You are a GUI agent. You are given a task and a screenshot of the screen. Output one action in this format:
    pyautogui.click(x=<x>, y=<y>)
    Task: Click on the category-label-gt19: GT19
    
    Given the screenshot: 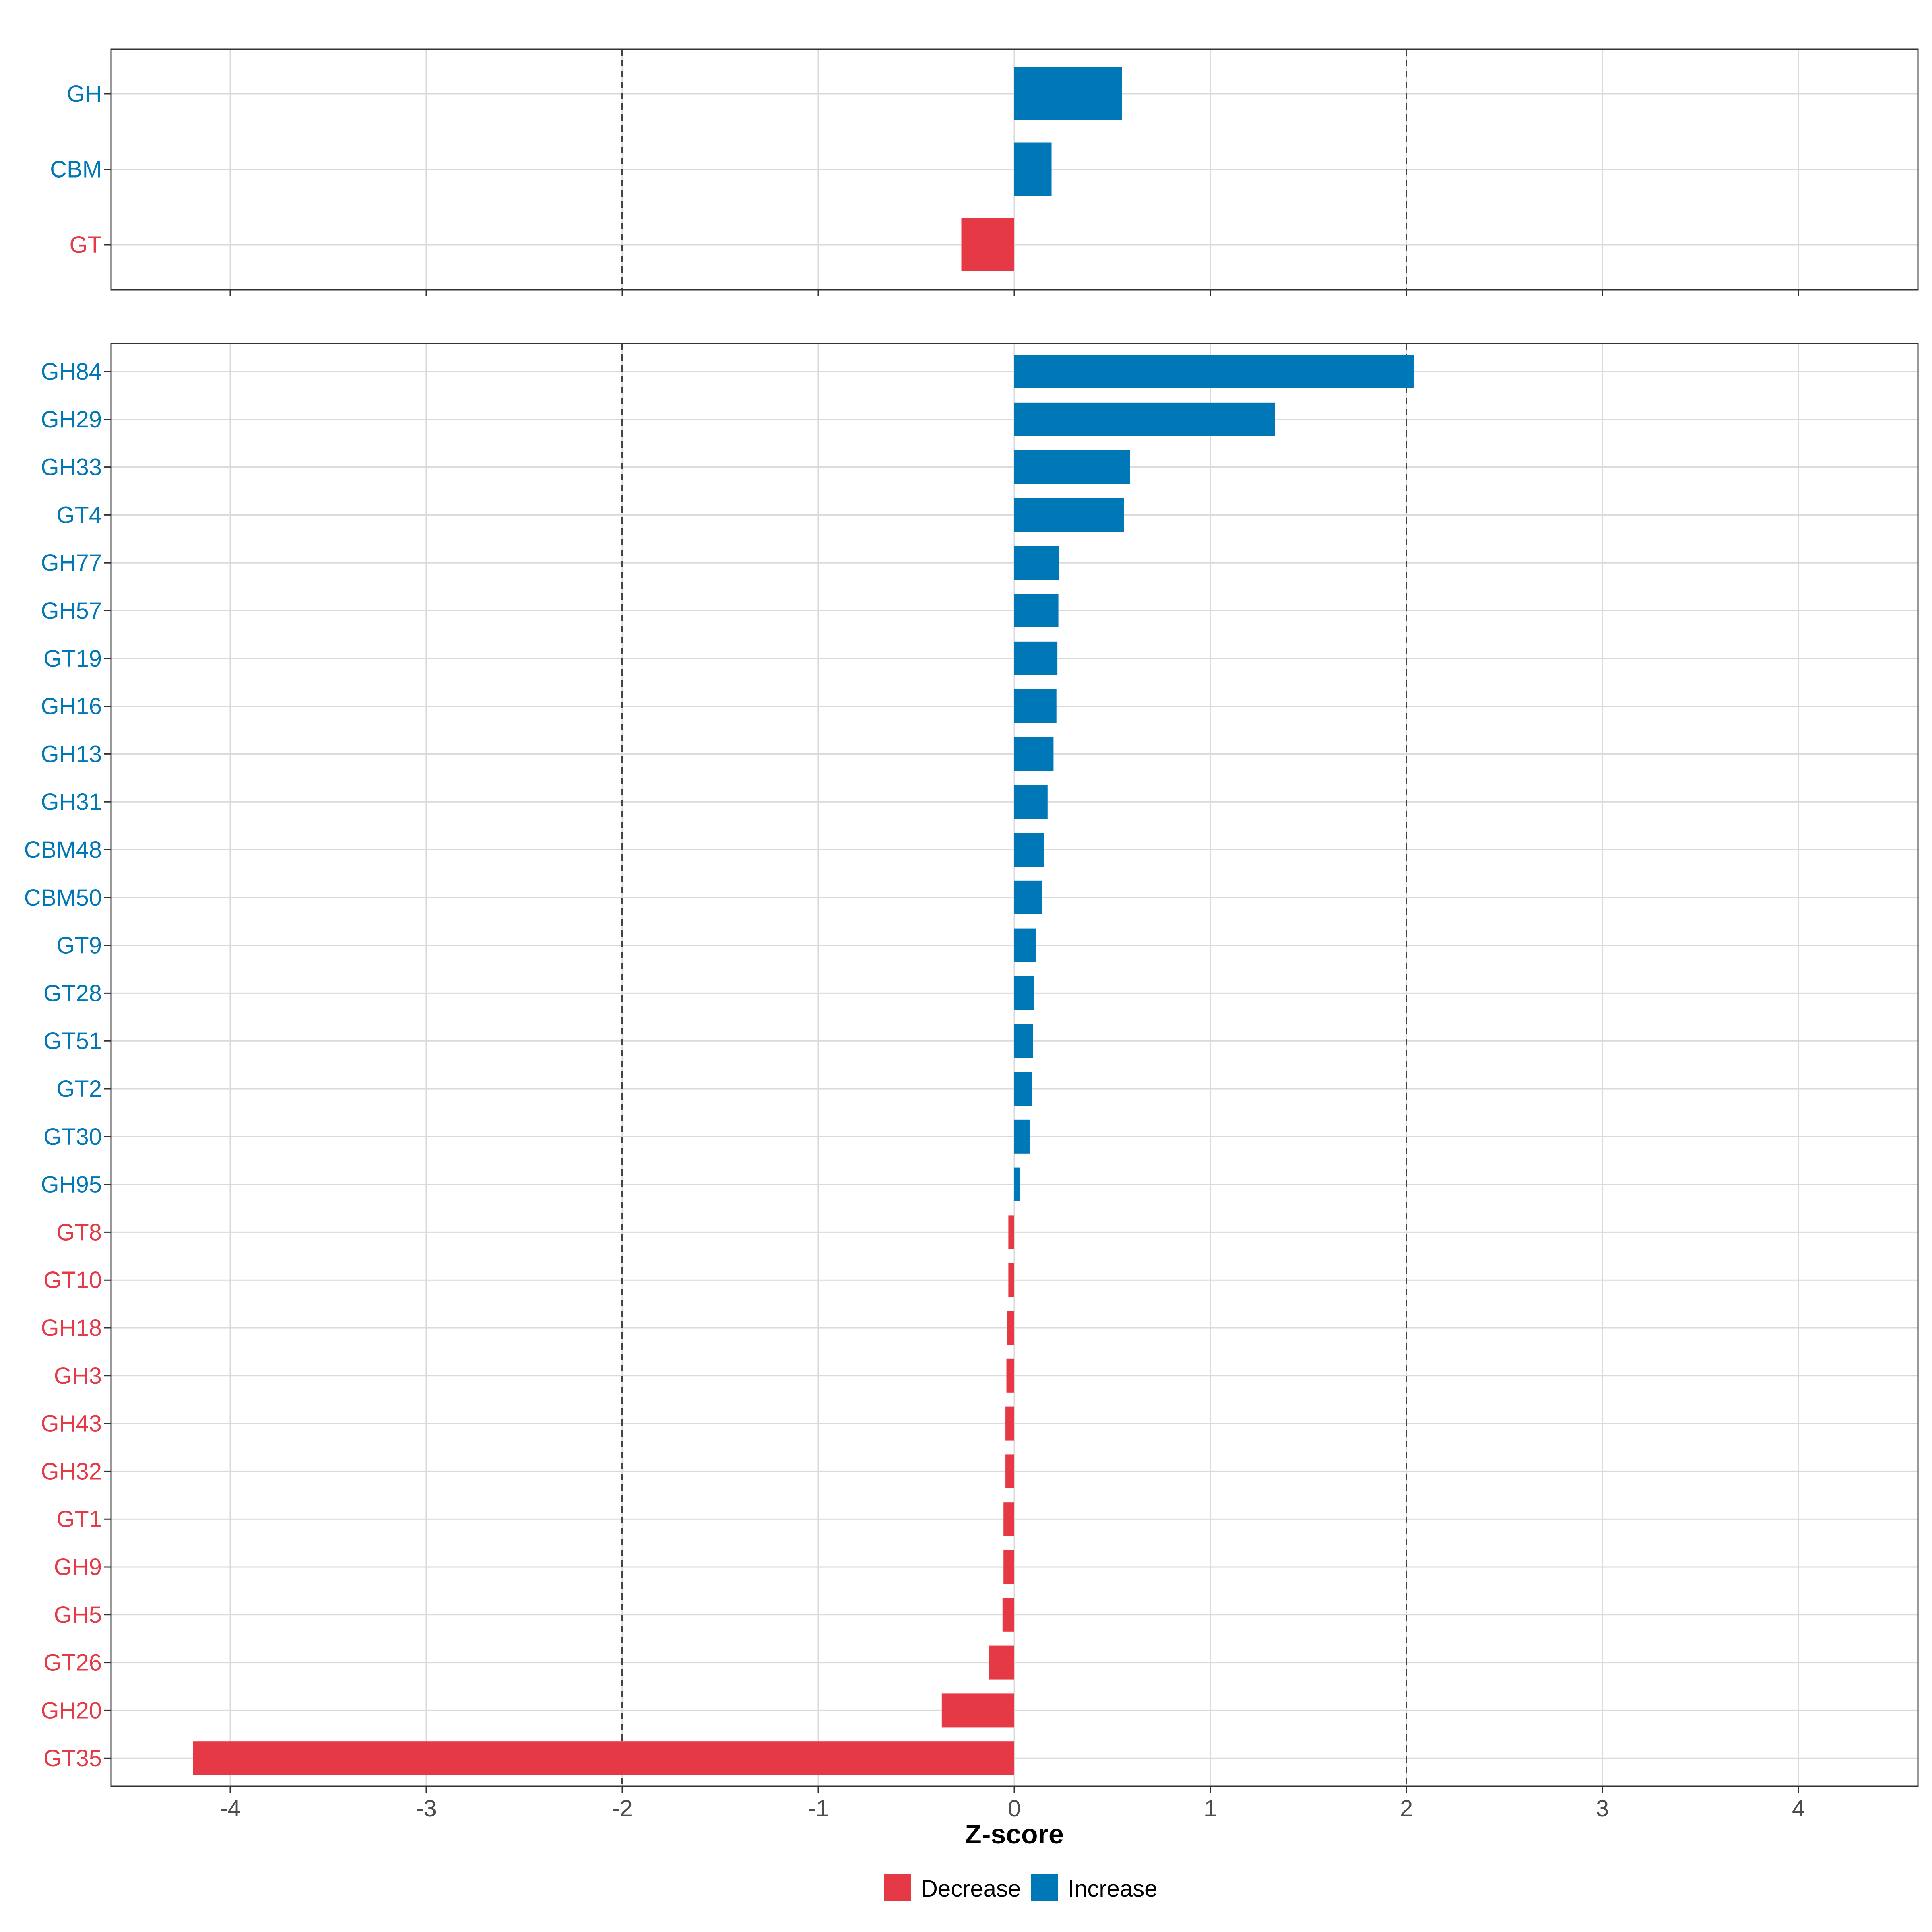 What is the action you would take?
    pyautogui.click(x=72, y=659)
    